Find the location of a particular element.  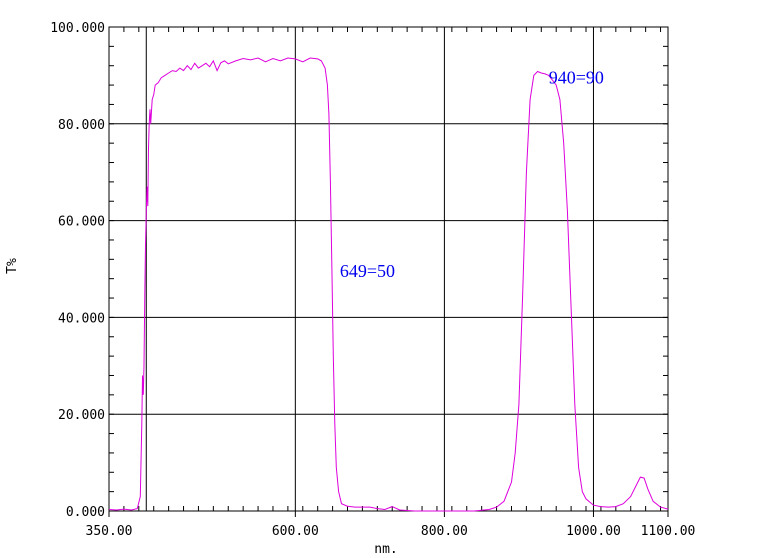

x-tick-label: 1000.00 is located at coordinates (593, 531).